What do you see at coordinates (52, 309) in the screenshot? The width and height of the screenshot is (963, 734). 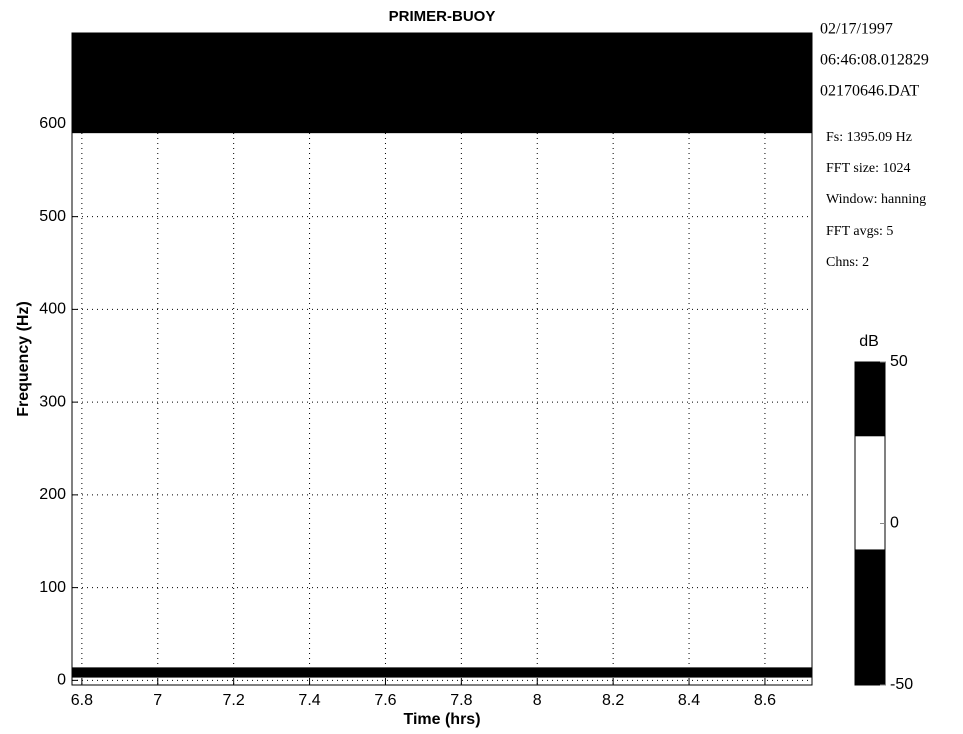 I see `y-tick-label: 400` at bounding box center [52, 309].